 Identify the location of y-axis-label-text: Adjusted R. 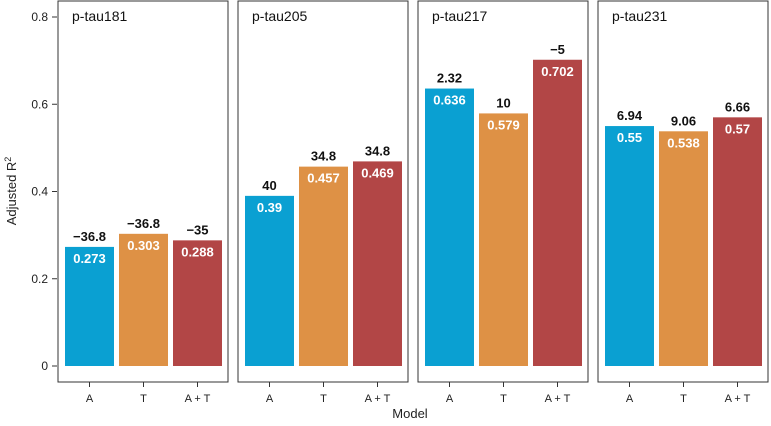
(11, 194).